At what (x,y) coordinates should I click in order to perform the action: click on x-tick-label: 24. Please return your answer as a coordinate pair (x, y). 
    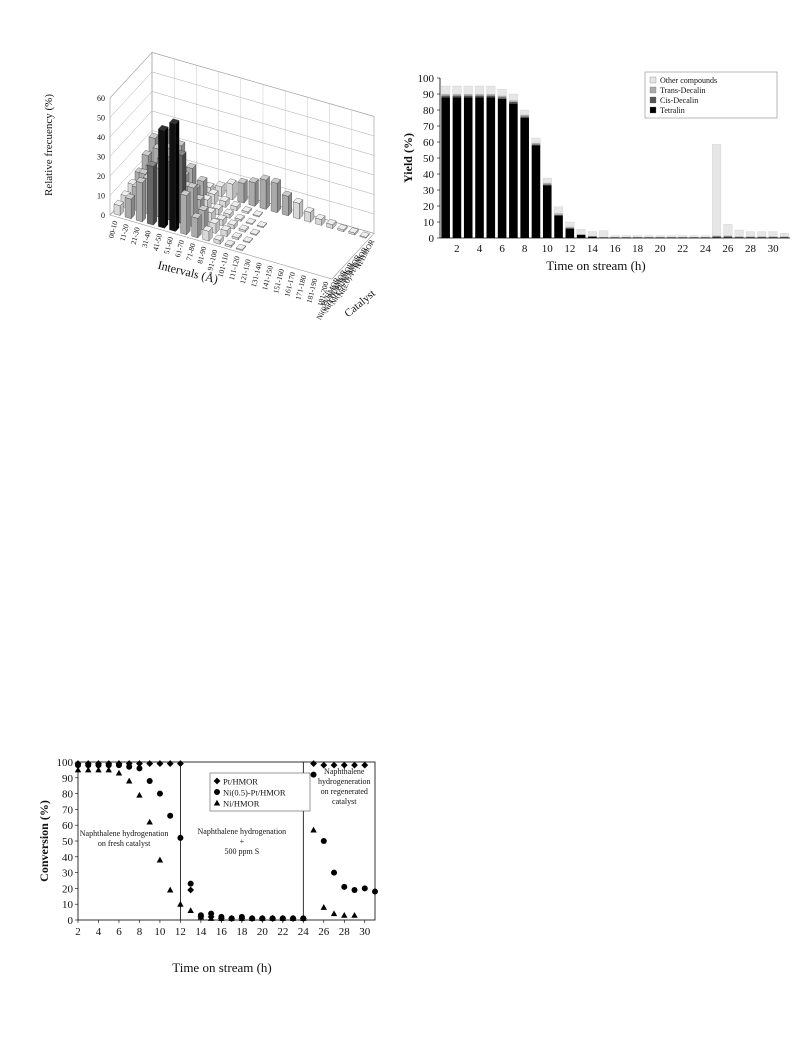
    Looking at the image, I should click on (304, 932).